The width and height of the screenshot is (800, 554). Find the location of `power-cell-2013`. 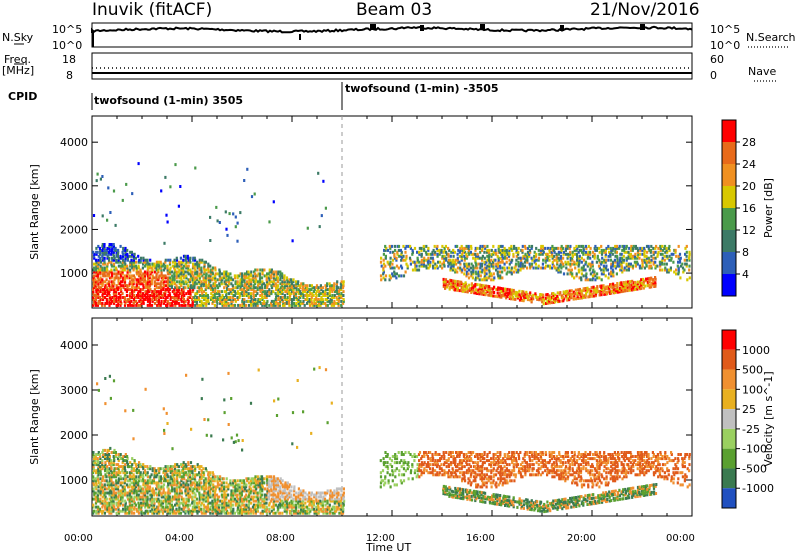

power-cell-2013 is located at coordinates (421, 262).